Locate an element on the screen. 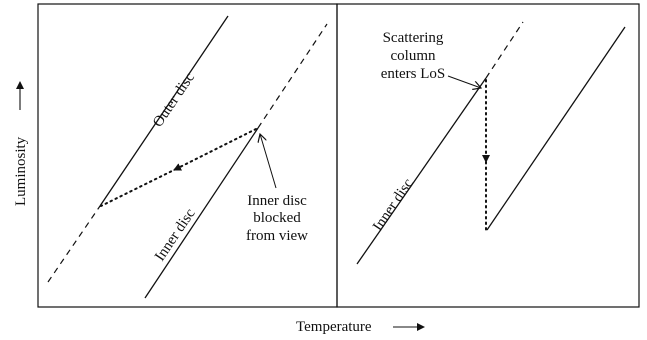 The image size is (647, 340). inner-disc-dashed-track is located at coordinates (292, 76).